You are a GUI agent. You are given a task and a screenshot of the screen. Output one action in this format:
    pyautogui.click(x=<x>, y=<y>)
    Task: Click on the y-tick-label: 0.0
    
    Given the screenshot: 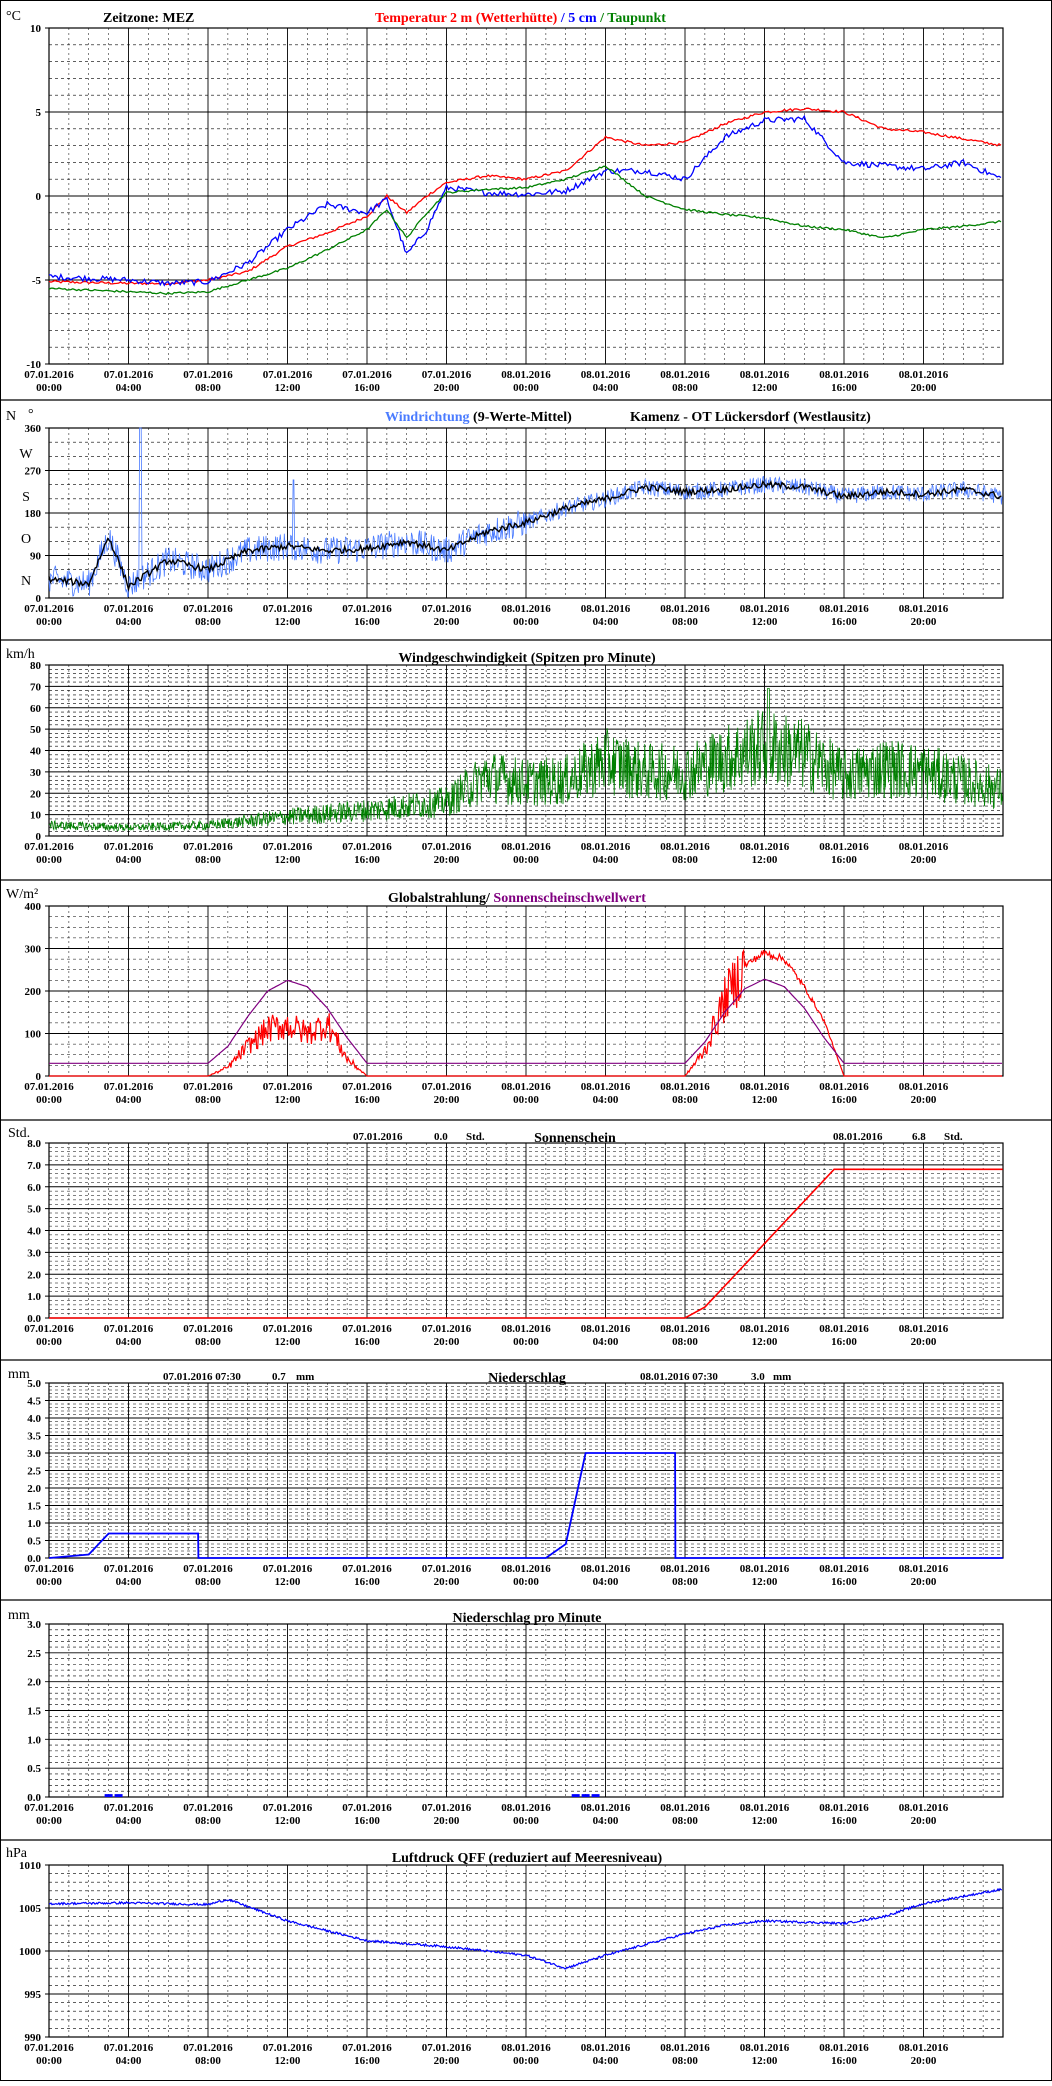 What is the action you would take?
    pyautogui.click(x=34, y=1319)
    